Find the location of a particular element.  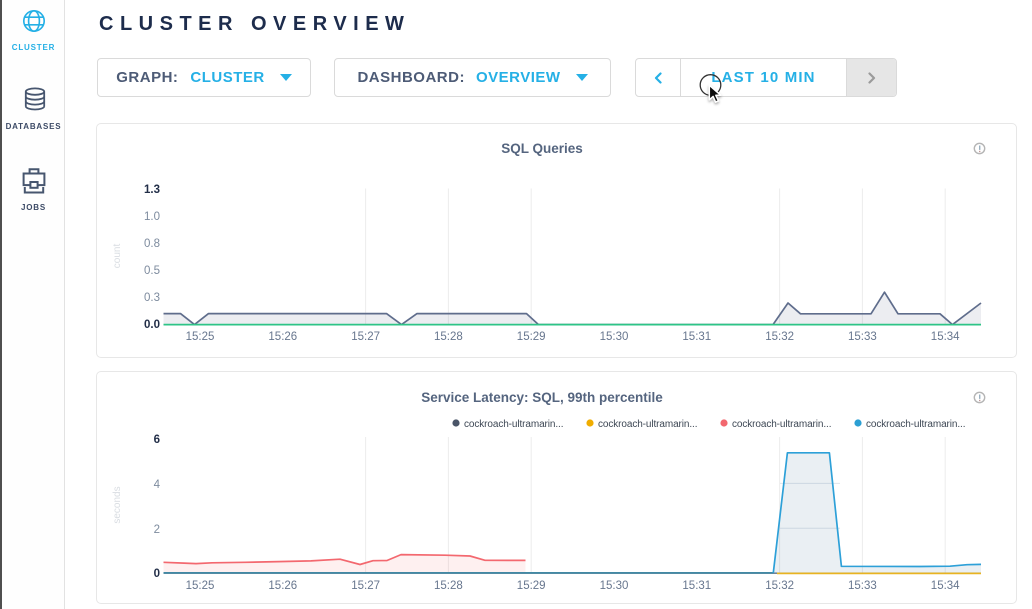

svg-text: 1.3 is located at coordinates (152, 190).